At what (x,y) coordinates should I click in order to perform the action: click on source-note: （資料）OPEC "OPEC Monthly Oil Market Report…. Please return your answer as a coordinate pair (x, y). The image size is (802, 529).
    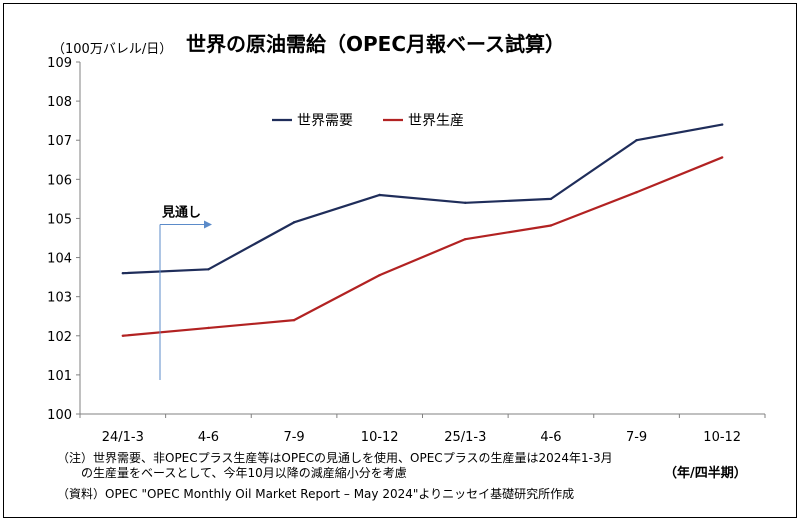
    Looking at the image, I should click on (316, 494).